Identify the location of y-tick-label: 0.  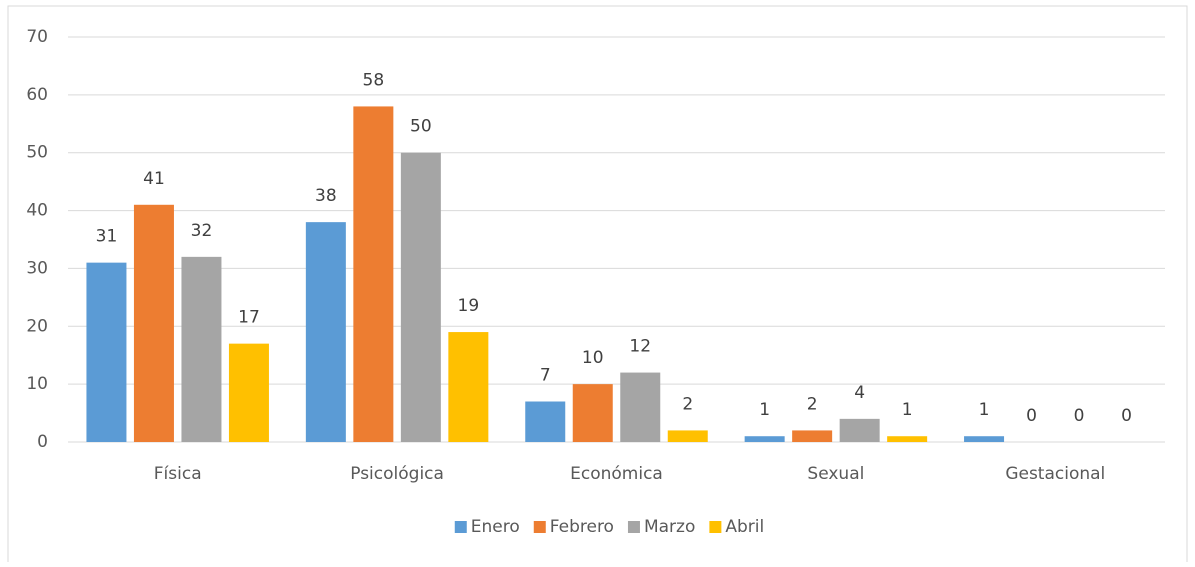
(42, 442).